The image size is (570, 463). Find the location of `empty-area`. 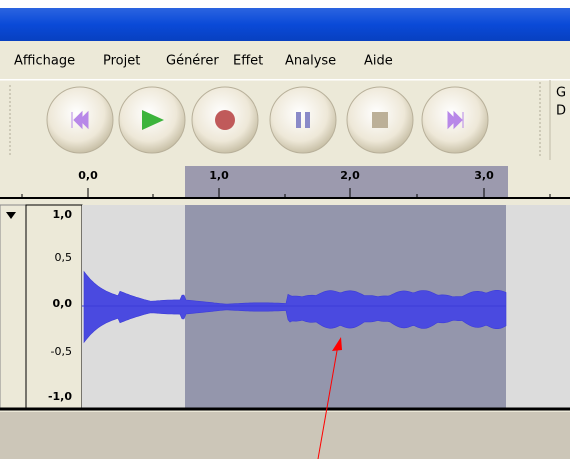

empty-area is located at coordinates (285, 435).